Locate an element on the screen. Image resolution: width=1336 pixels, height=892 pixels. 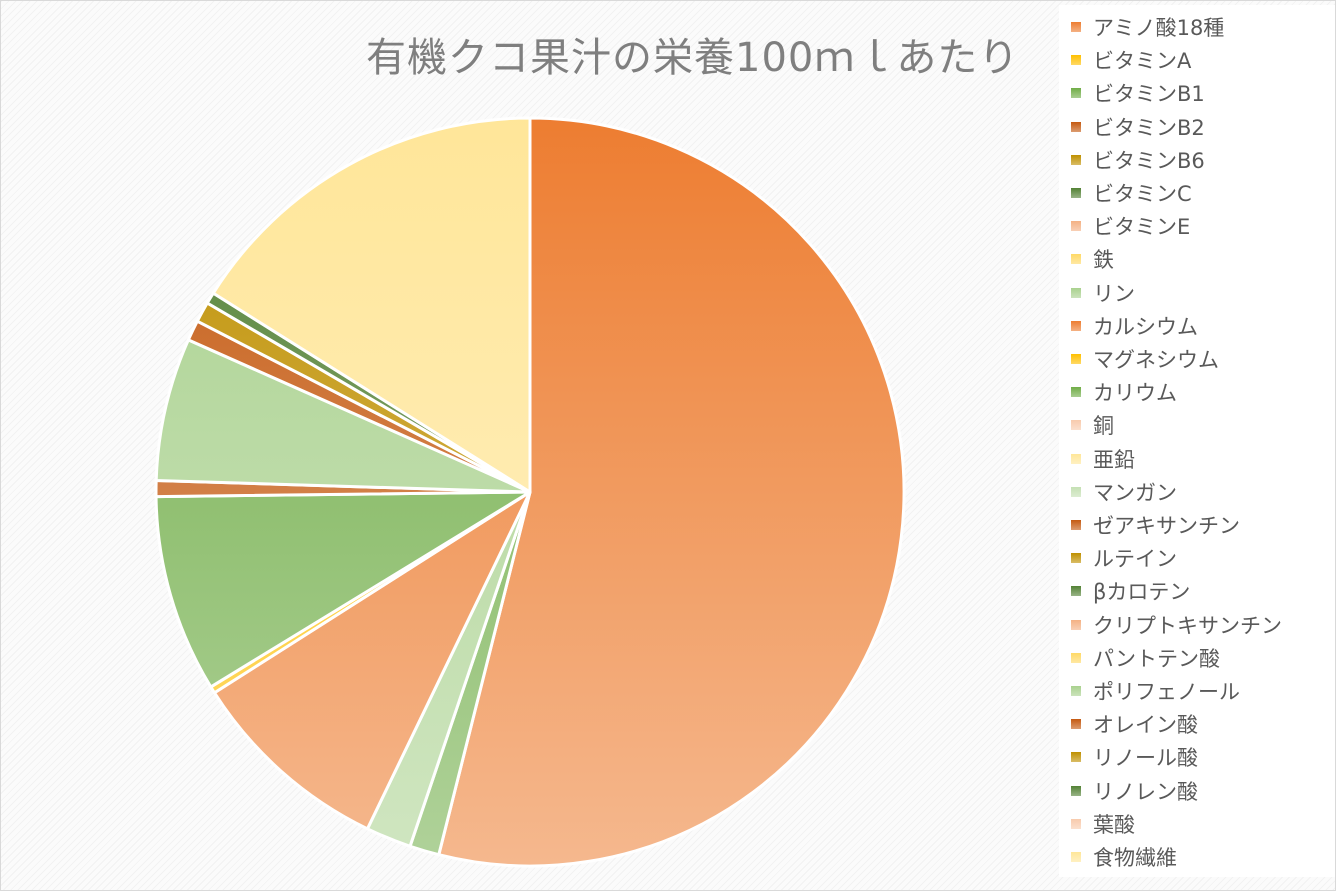
legend-label: ゼアキサンチン is located at coordinates (1166, 526).